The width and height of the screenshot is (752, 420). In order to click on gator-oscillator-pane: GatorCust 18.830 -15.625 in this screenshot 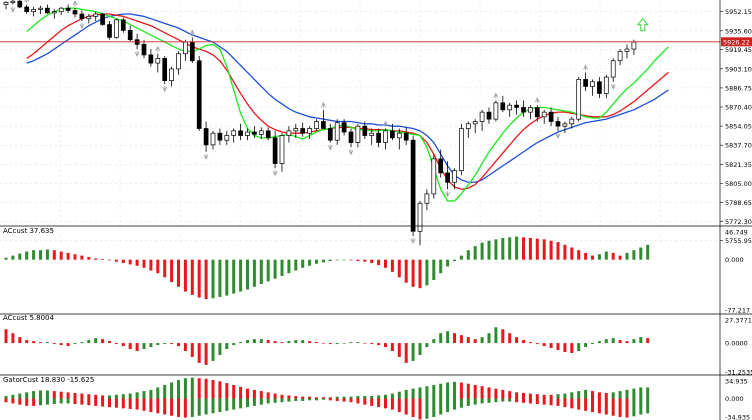, I will do `click(326, 398)`.